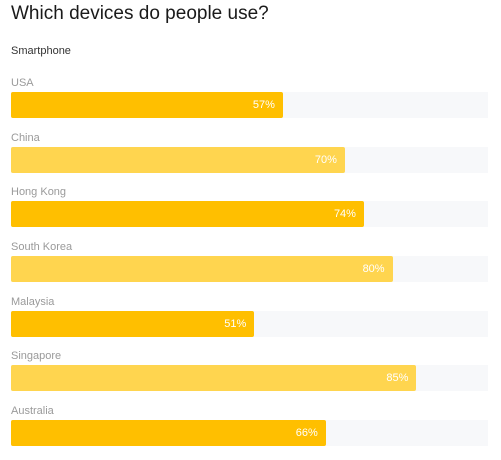 This screenshot has width=501, height=460. Describe the element at coordinates (178, 159) in the screenshot. I see `bar: 70%` at that location.